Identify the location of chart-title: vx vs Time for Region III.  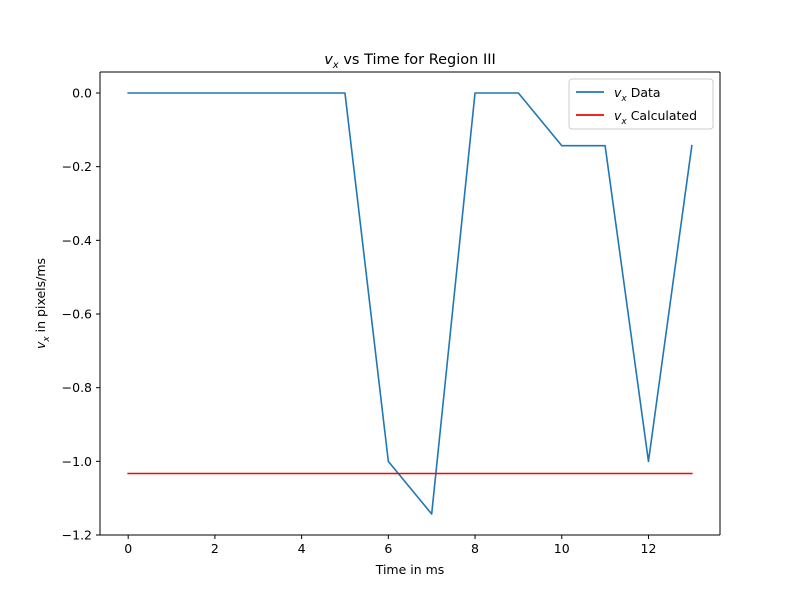
(410, 61).